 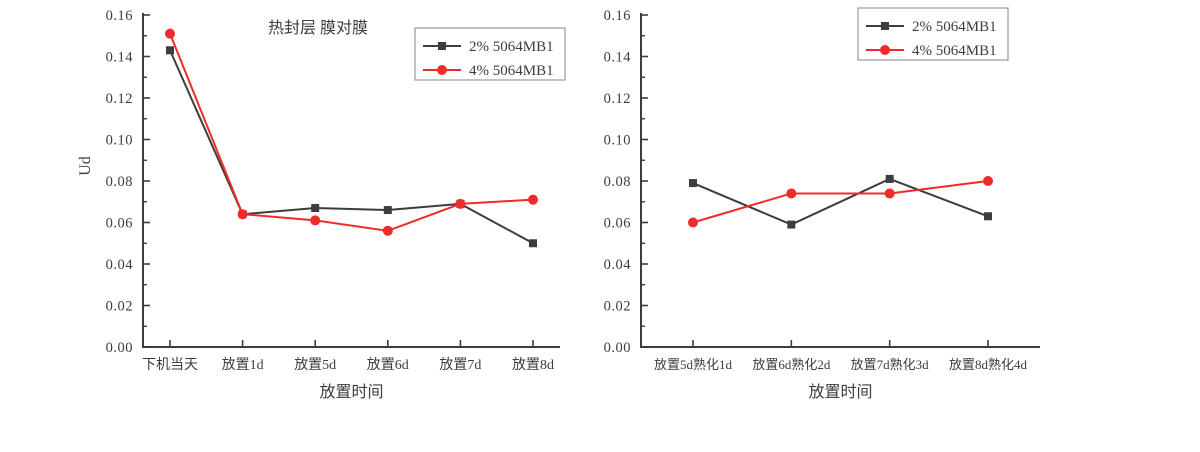 What do you see at coordinates (315, 365) in the screenshot?
I see `x-axis-category-label: 放置5d` at bounding box center [315, 365].